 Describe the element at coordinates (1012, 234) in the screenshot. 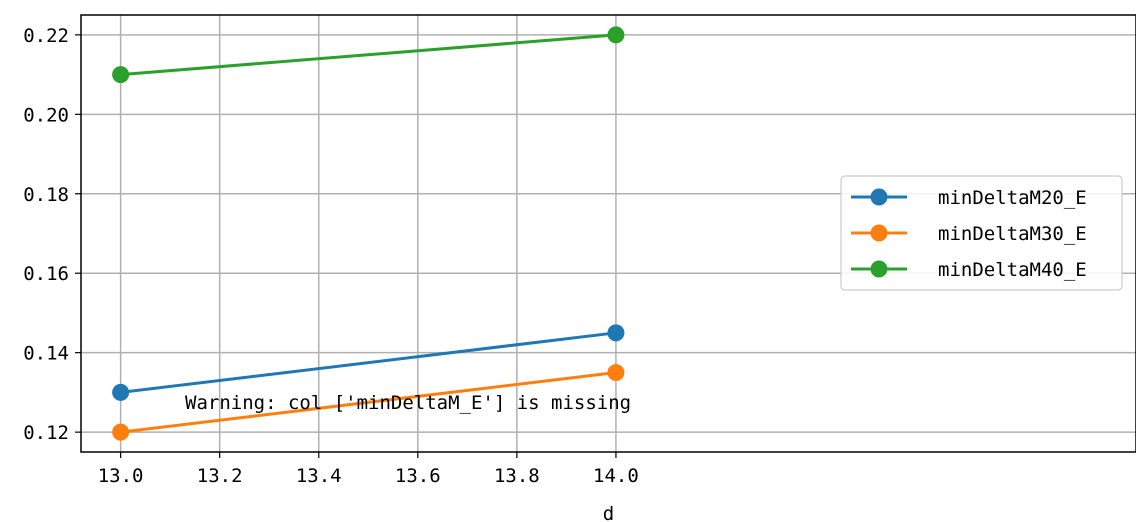

I see `legend-label: minDeltaM30_E` at that location.